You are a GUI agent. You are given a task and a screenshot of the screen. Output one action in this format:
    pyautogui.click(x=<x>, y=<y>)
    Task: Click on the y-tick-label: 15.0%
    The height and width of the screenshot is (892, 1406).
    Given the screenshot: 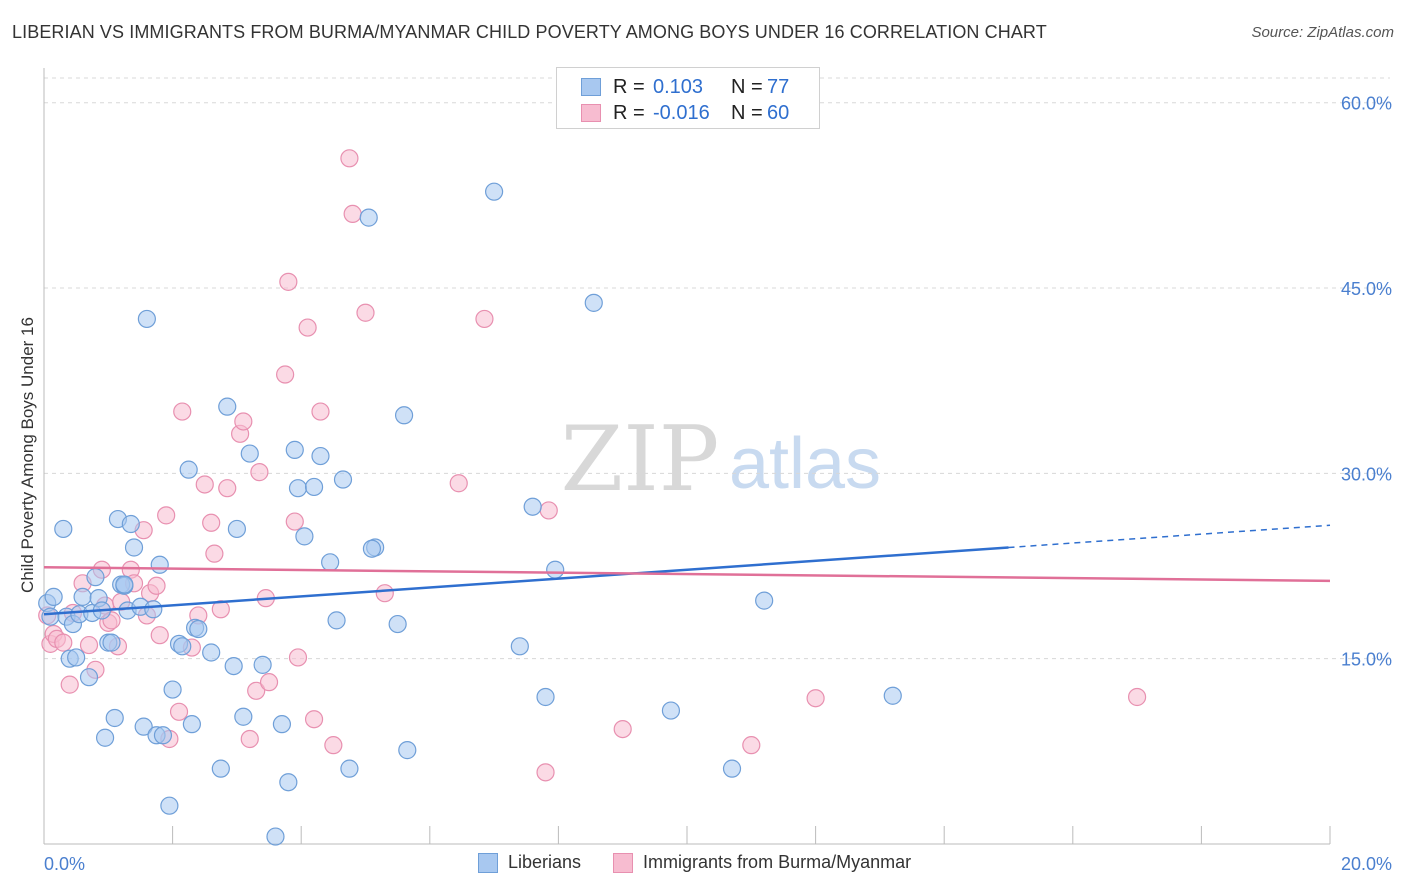 What is the action you would take?
    pyautogui.click(x=1366, y=660)
    